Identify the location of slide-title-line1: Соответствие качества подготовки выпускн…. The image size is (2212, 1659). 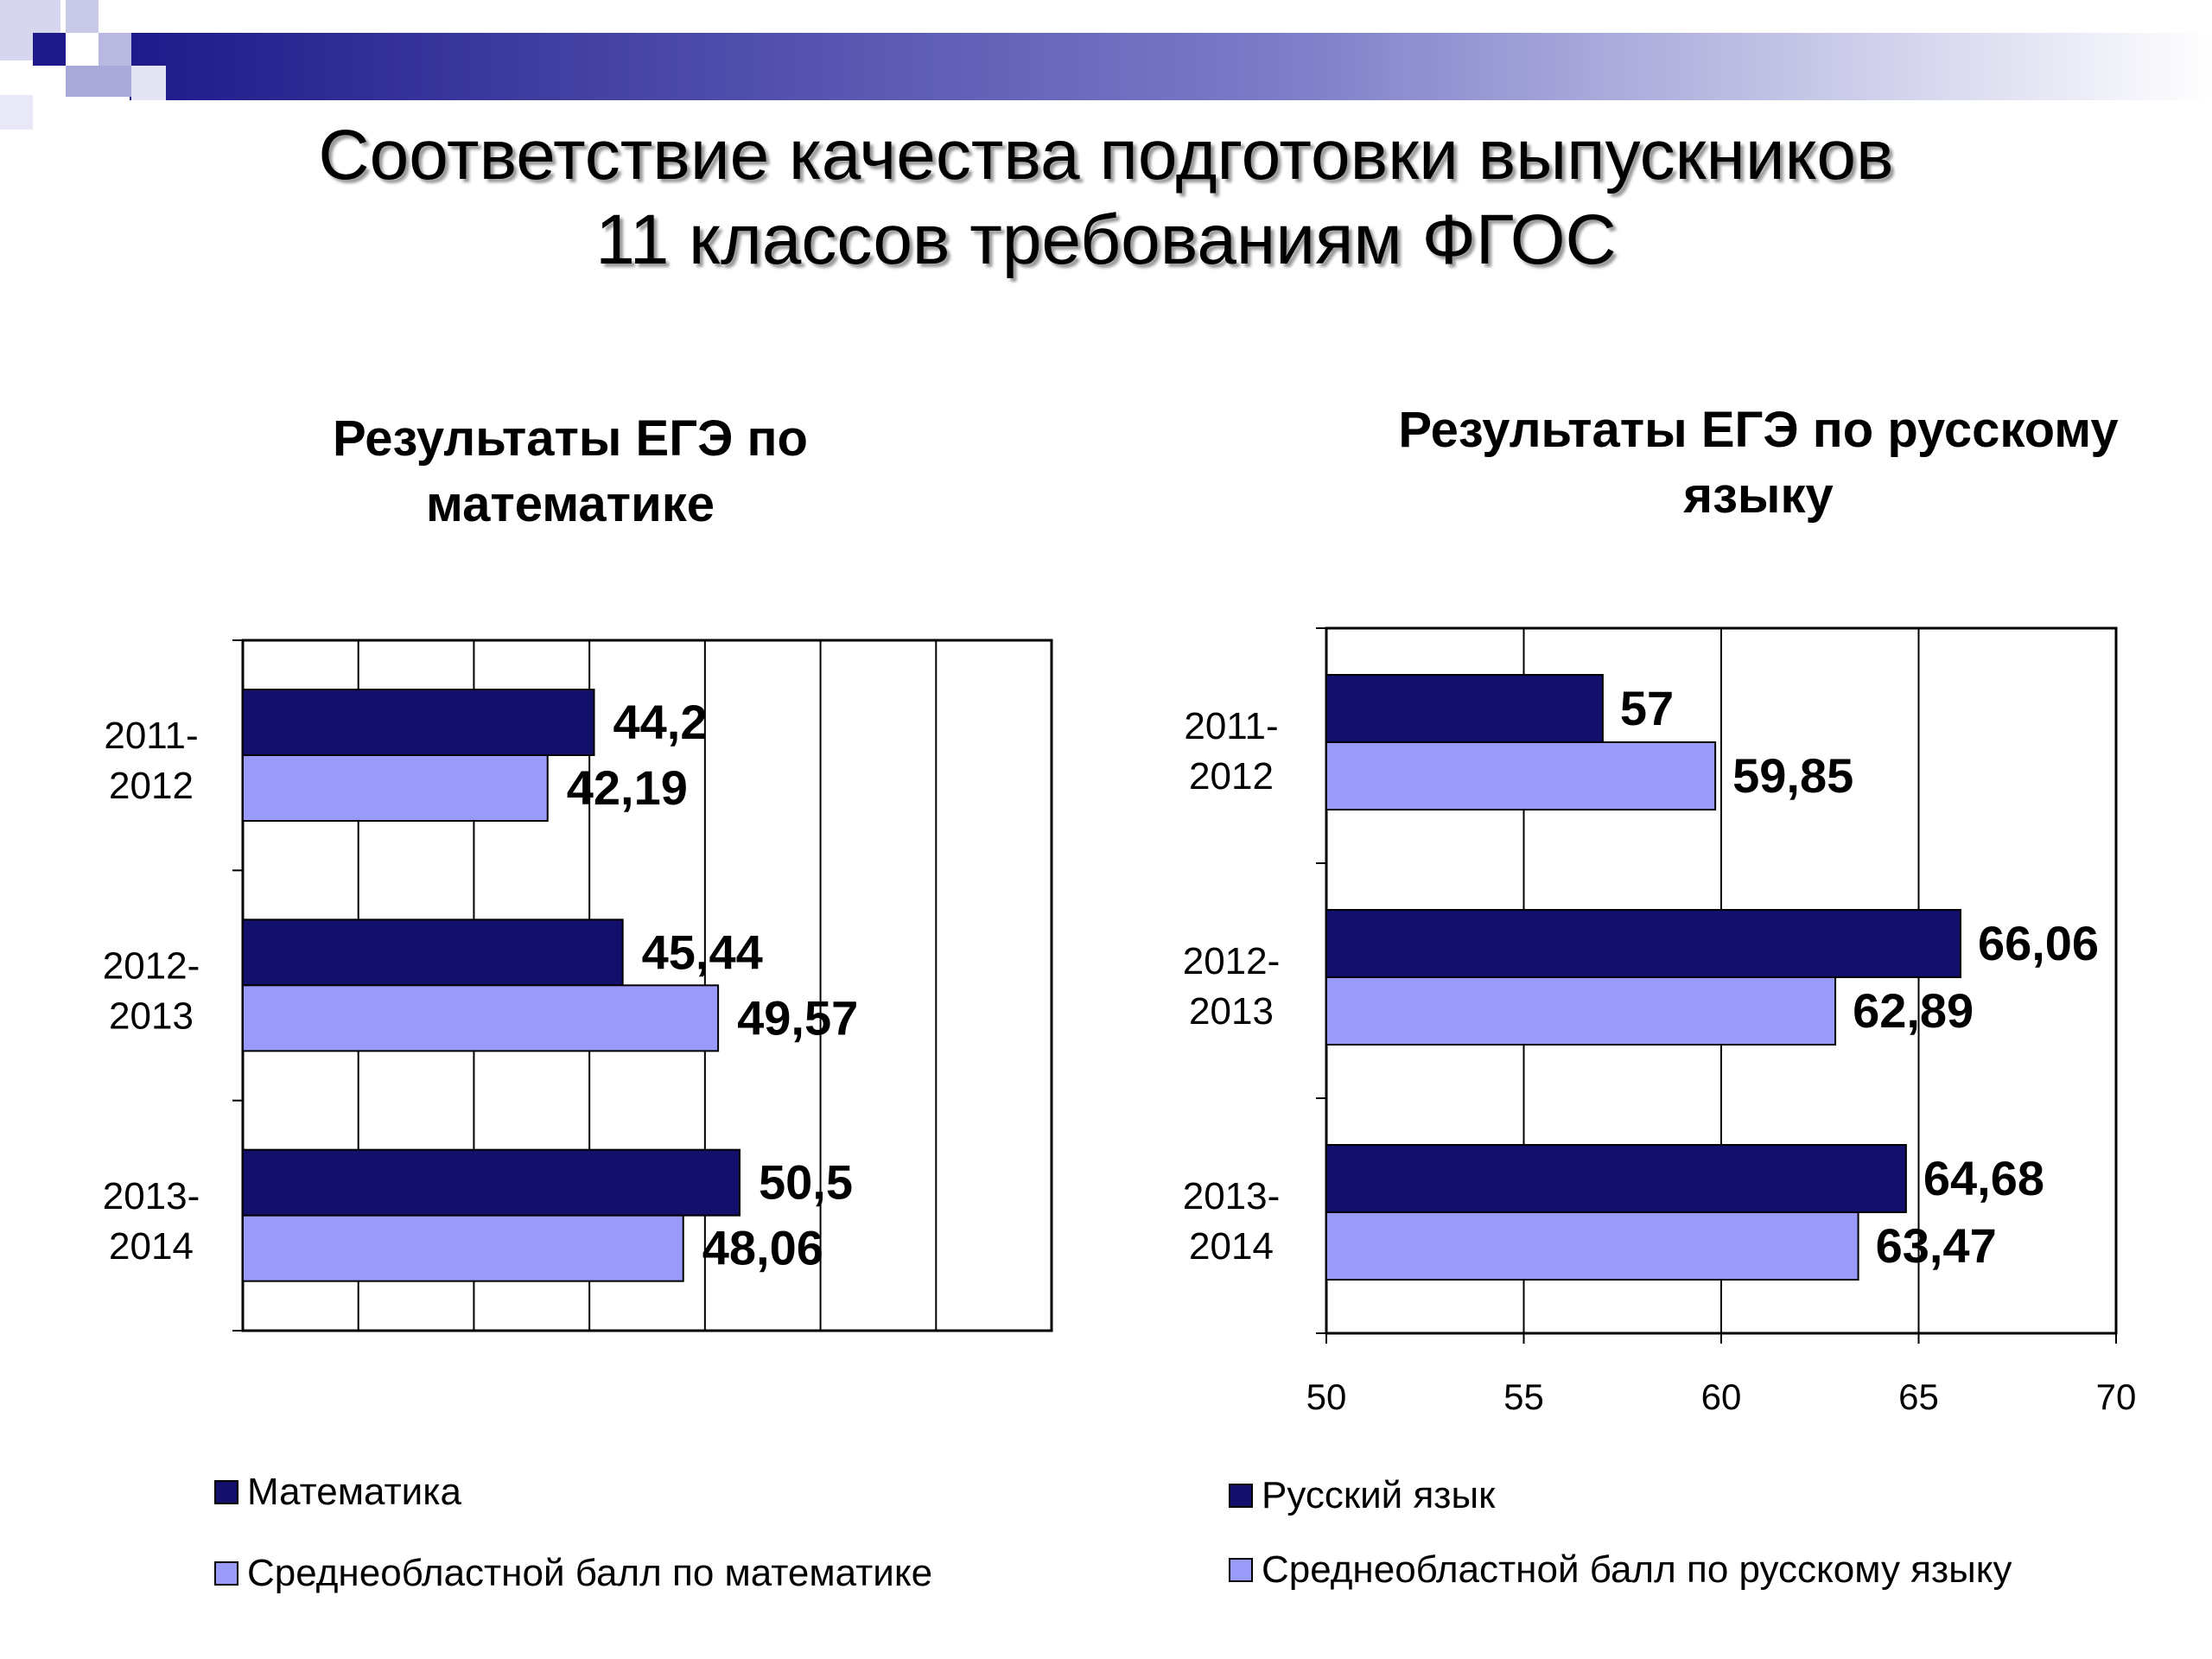
(1106, 155).